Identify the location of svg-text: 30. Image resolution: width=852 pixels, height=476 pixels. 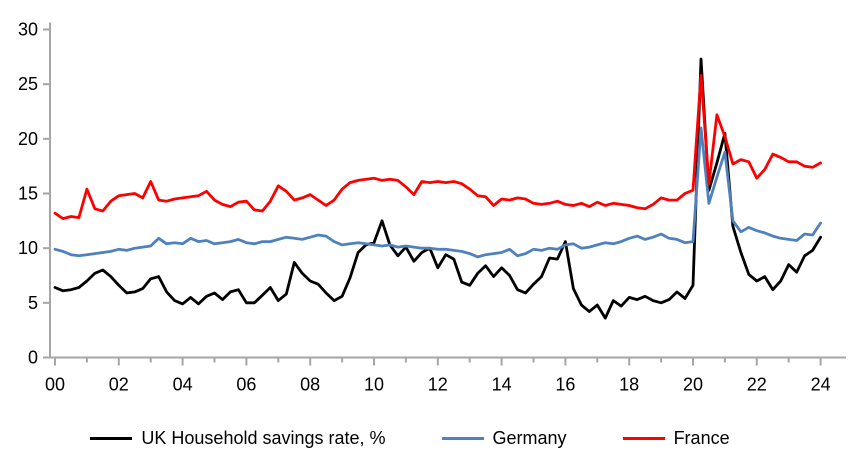
(28, 30).